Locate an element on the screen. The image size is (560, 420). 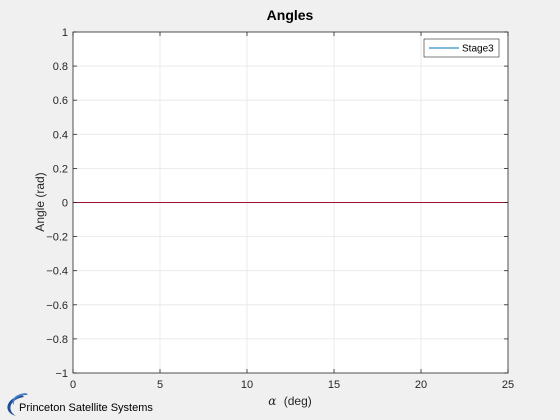
y-tick-label: −0.4 is located at coordinates (57, 272).